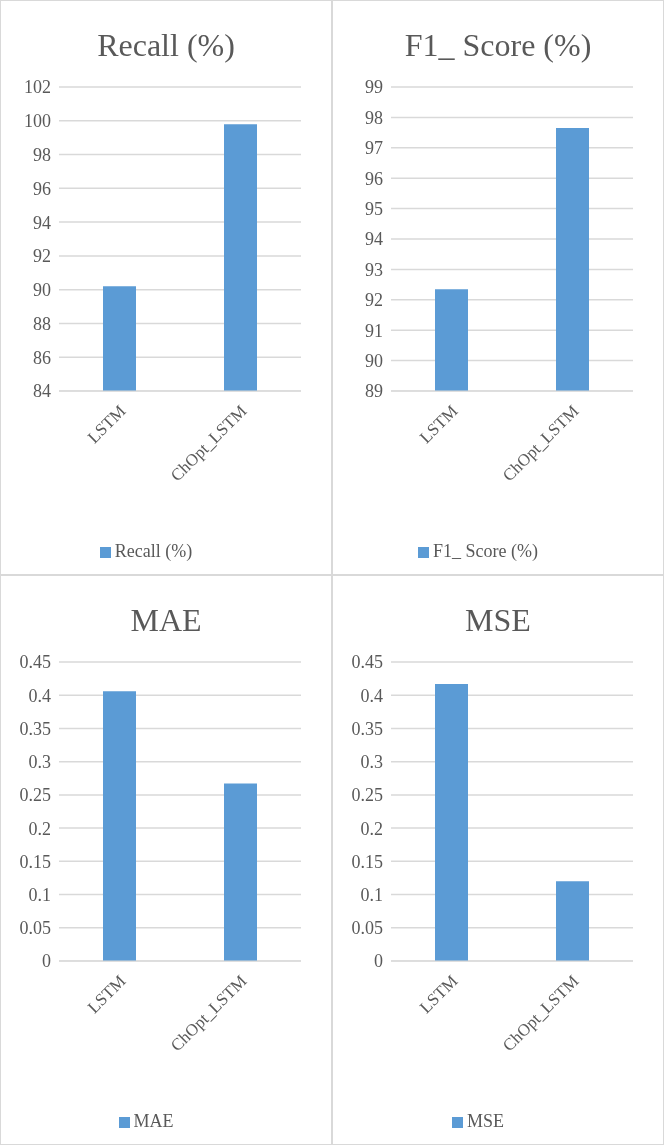 This screenshot has height=1145, width=665. What do you see at coordinates (374, 269) in the screenshot?
I see `y-tick-label: 93` at bounding box center [374, 269].